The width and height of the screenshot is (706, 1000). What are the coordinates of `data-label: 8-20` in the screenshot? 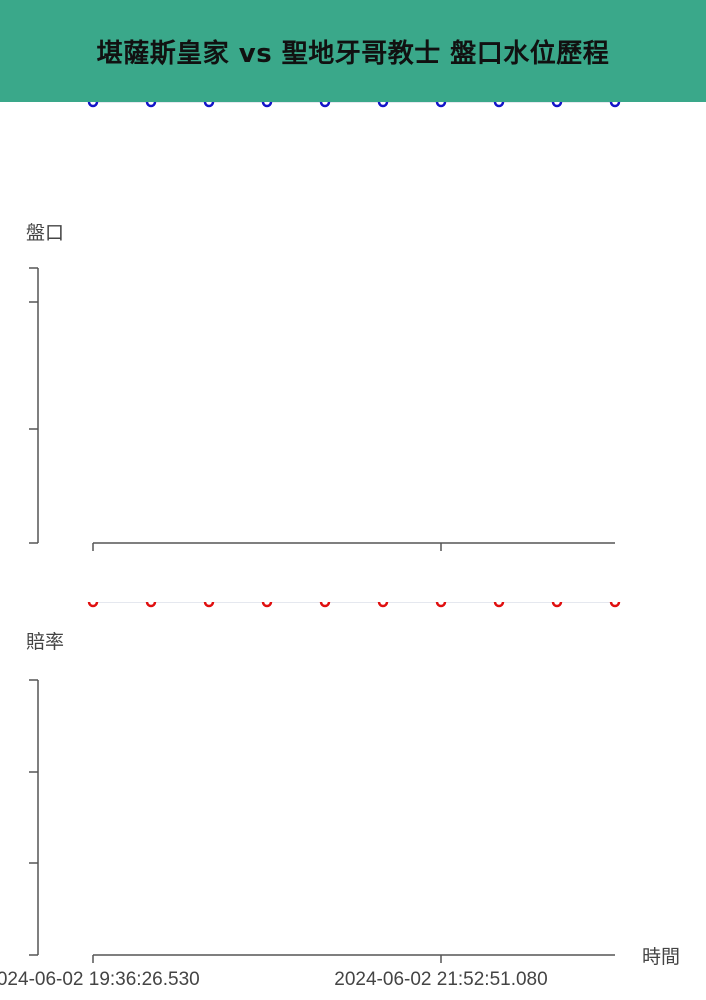 It's located at (383, 104).